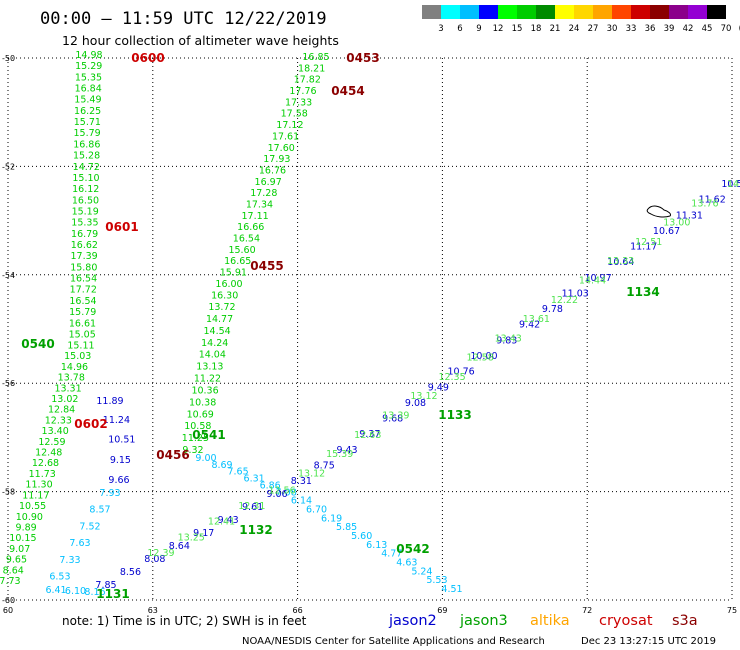 This screenshot has height=650, width=740. I want to click on wave-height-value: 17.58, so click(294, 114).